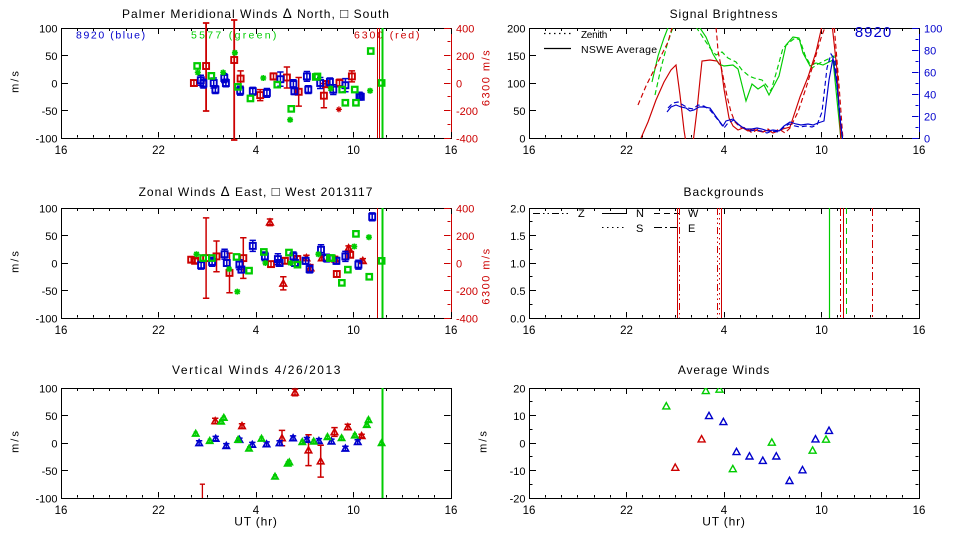 This screenshot has width=960, height=540. Describe the element at coordinates (517, 265) in the screenshot. I see `svg-text: 1.0` at that location.